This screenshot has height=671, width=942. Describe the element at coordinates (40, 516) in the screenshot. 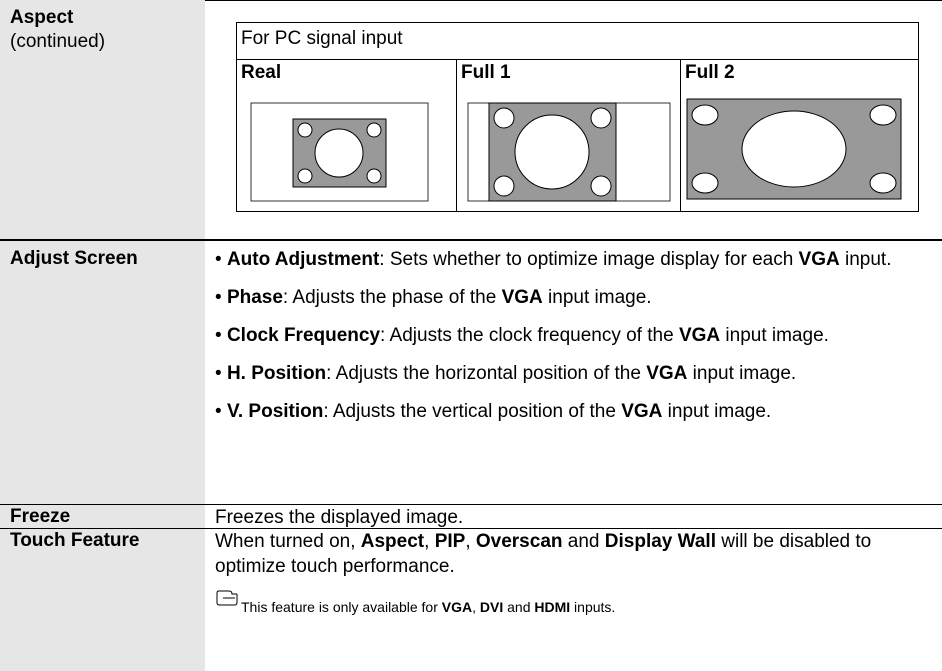

I see `label: Freeze` at that location.